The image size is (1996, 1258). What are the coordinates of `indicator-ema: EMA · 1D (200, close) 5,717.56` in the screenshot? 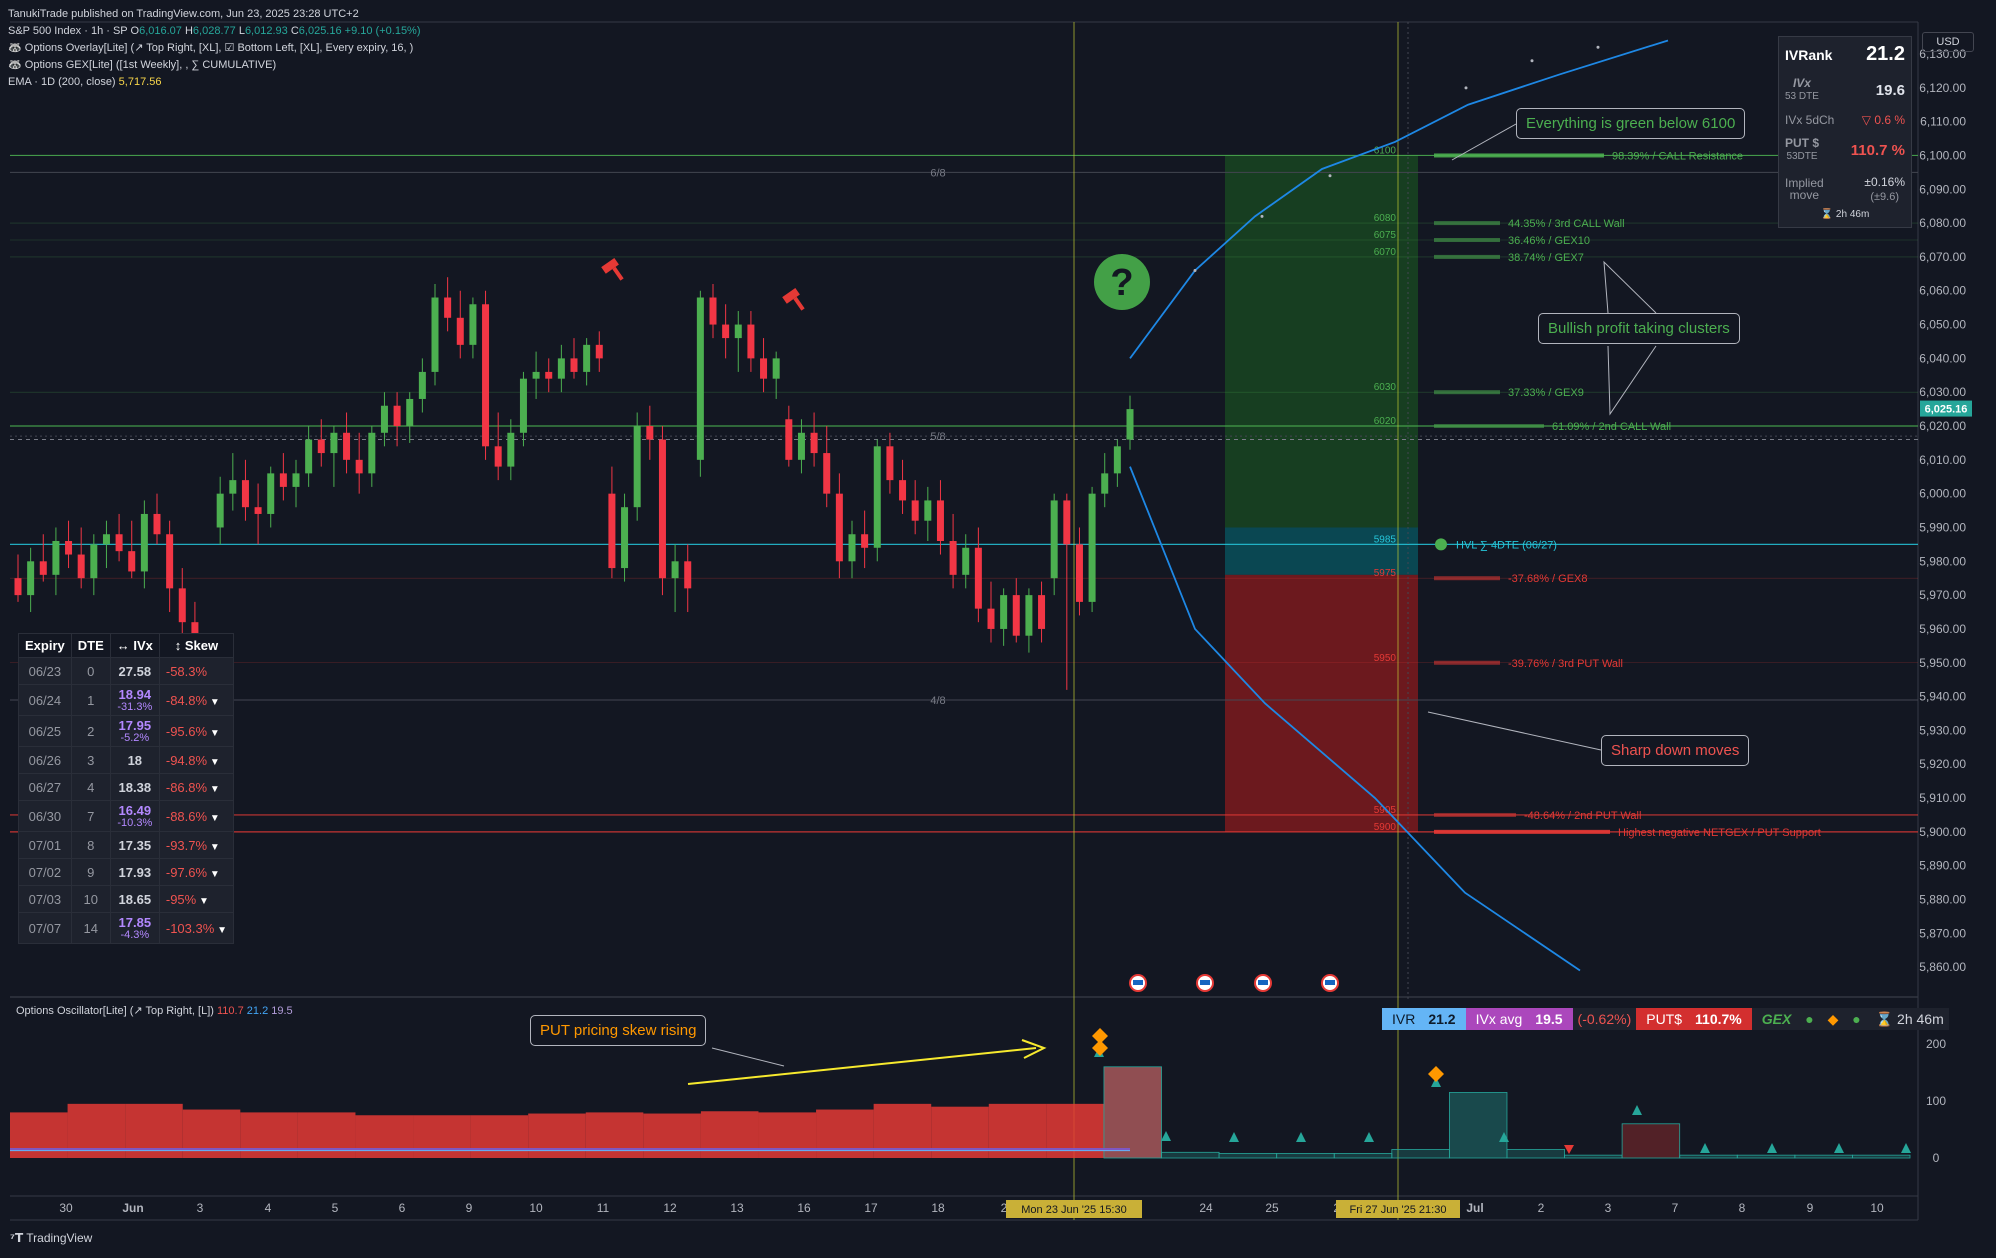 It's located at (214, 82).